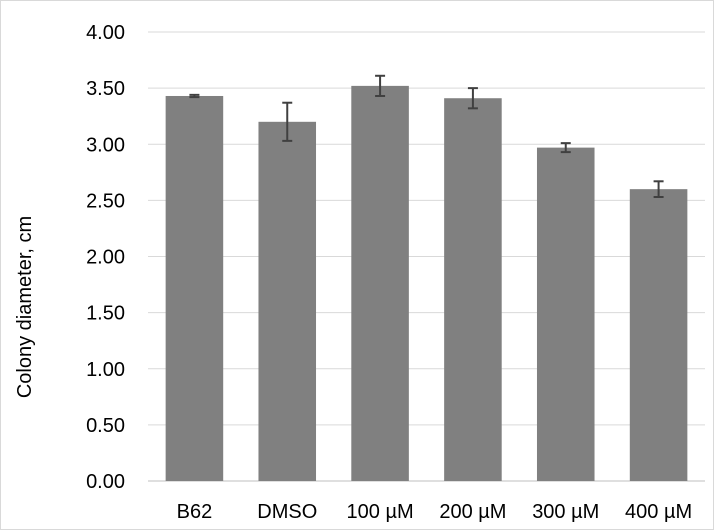 The height and width of the screenshot is (532, 715). Describe the element at coordinates (105, 314) in the screenshot. I see `y-tick-label: 1.50` at that location.